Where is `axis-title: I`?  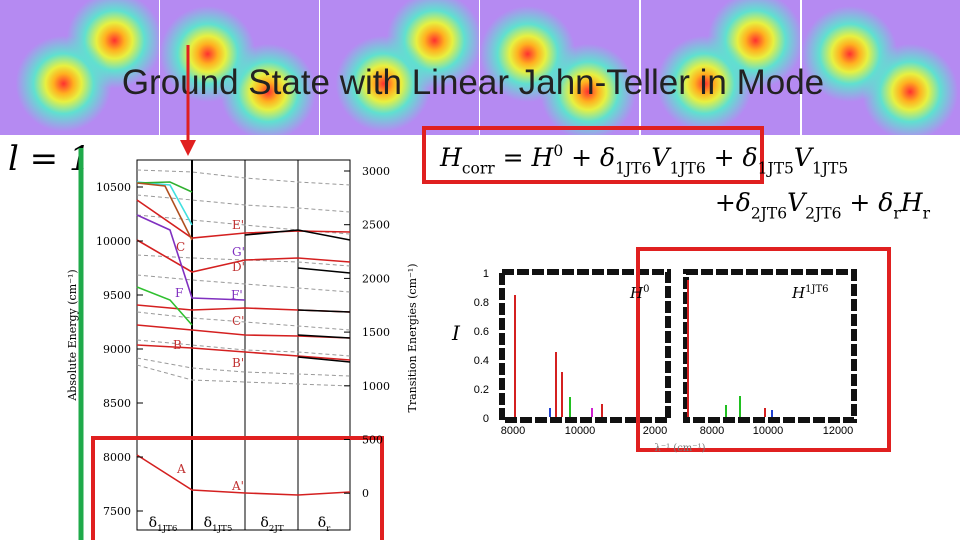
axis-title: I is located at coordinates (456, 333).